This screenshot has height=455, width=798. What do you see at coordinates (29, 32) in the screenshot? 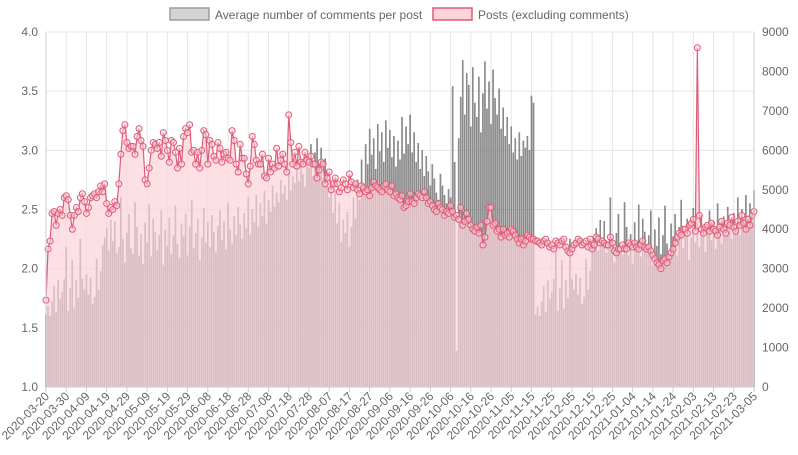
I see `y-left-tick-label: 4.0` at bounding box center [29, 32].